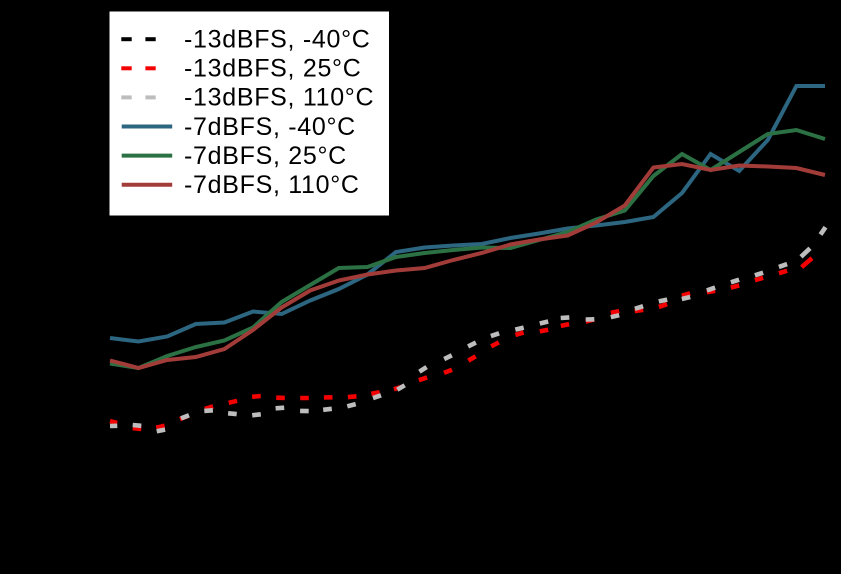  Describe the element at coordinates (270, 127) in the screenshot. I see `svg-text: -7dBFS, -40°C` at that location.